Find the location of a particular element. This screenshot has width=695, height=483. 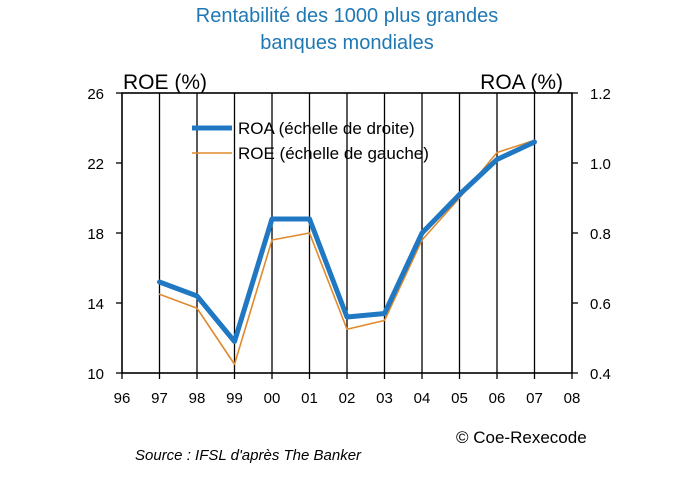

legend-label-roa: ROA (échelle de droite) is located at coordinates (326, 128).